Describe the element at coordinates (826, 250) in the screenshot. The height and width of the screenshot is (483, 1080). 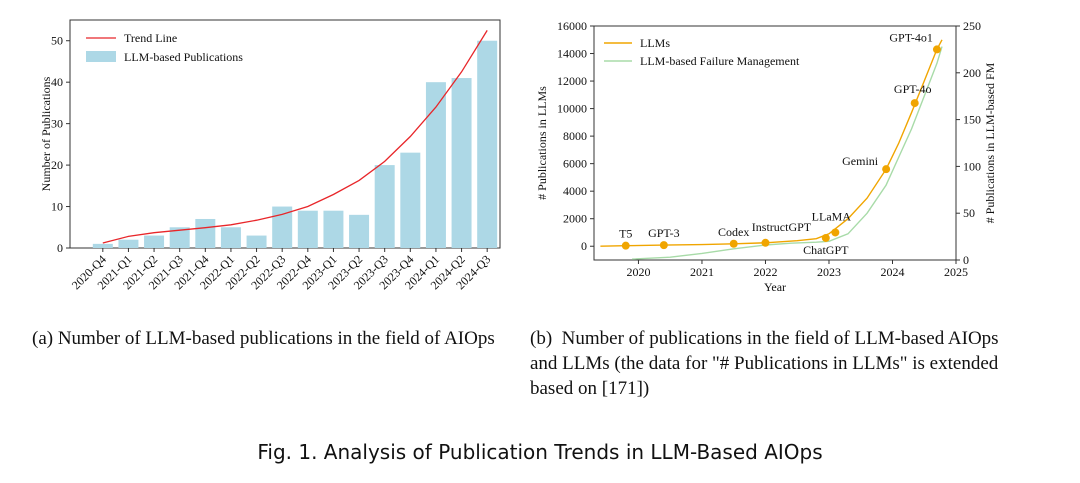
I see `milestone-label: ChatGPT` at that location.